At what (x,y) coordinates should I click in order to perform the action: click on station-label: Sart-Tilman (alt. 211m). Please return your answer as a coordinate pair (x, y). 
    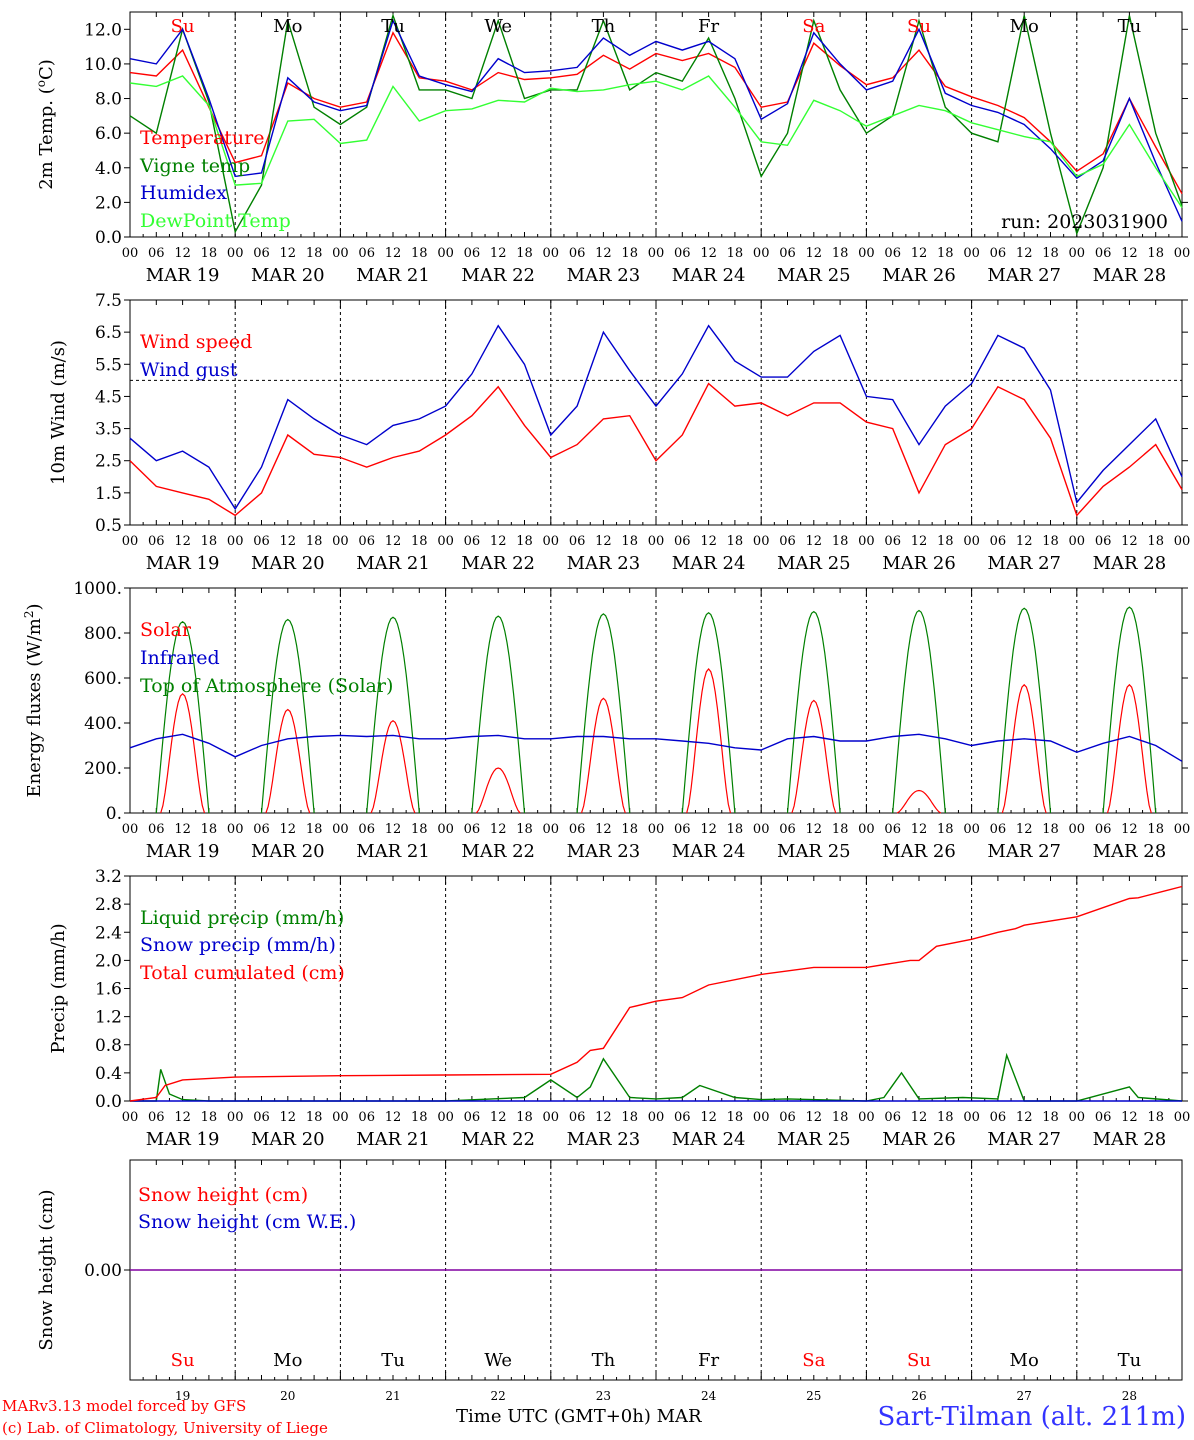
    Looking at the image, I should click on (1031, 1417).